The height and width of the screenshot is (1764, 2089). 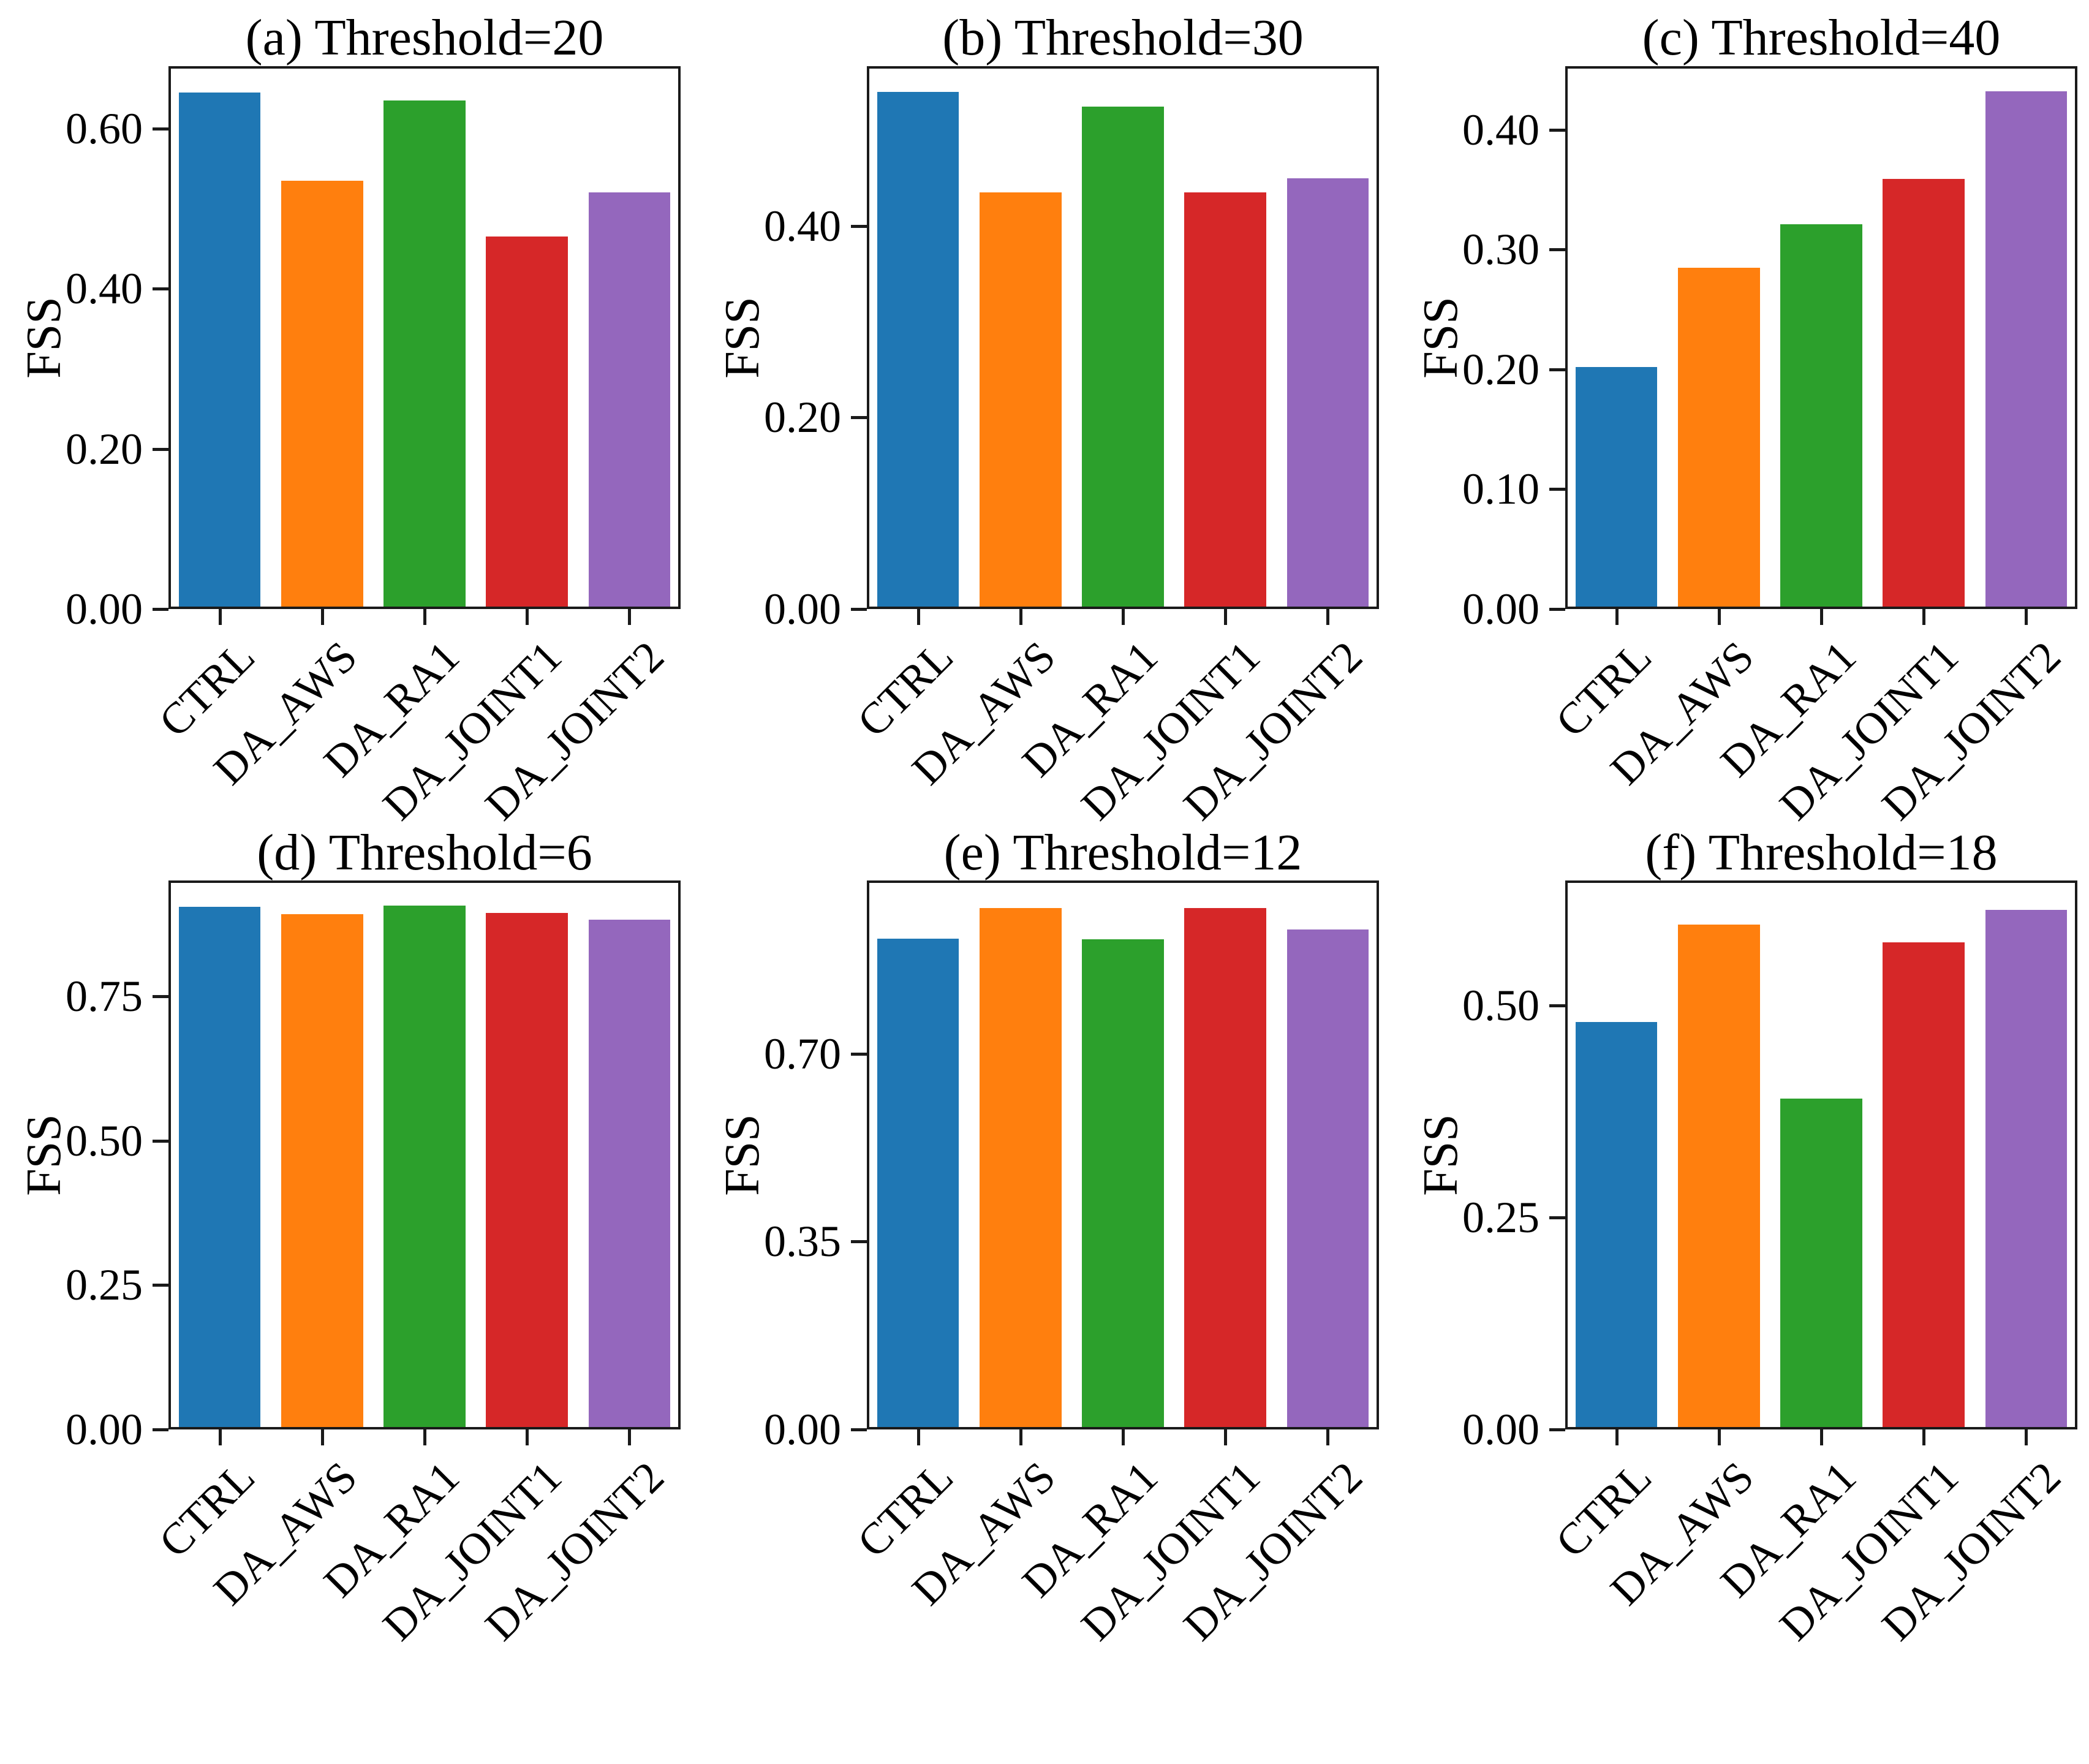 I want to click on panel-title: (d) Threshold=6, so click(x=425, y=852).